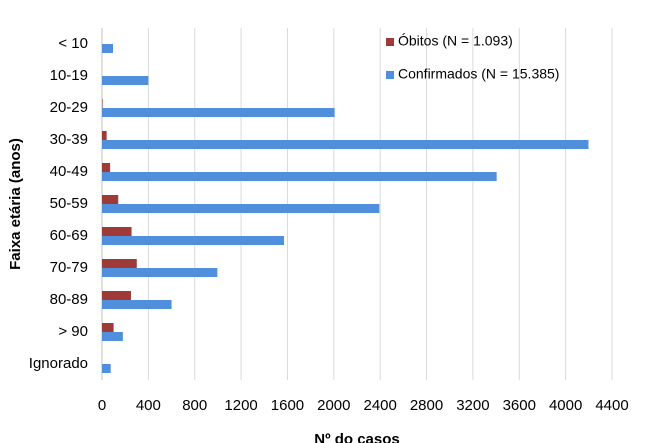  Describe the element at coordinates (357, 437) in the screenshot. I see `x-axis-title: Nº do casos` at that location.